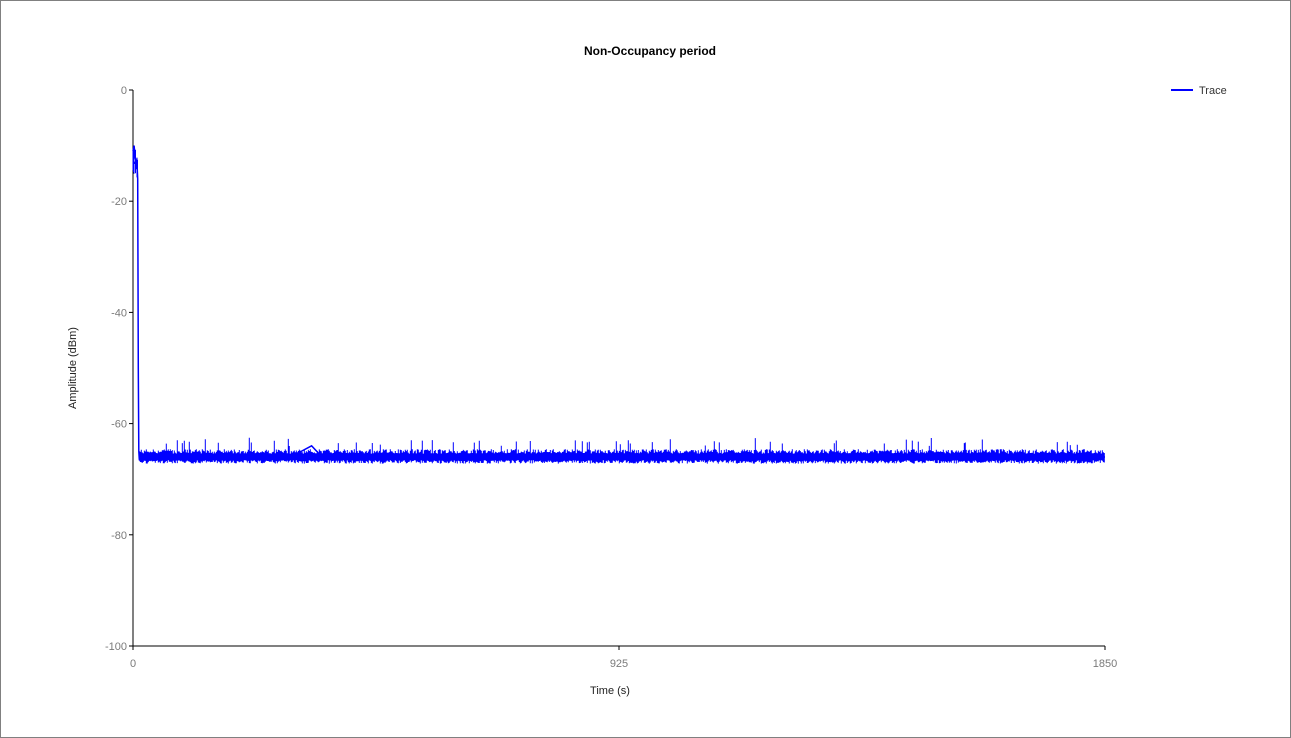  Describe the element at coordinates (119, 536) in the screenshot. I see `y-tick-label: -80` at that location.